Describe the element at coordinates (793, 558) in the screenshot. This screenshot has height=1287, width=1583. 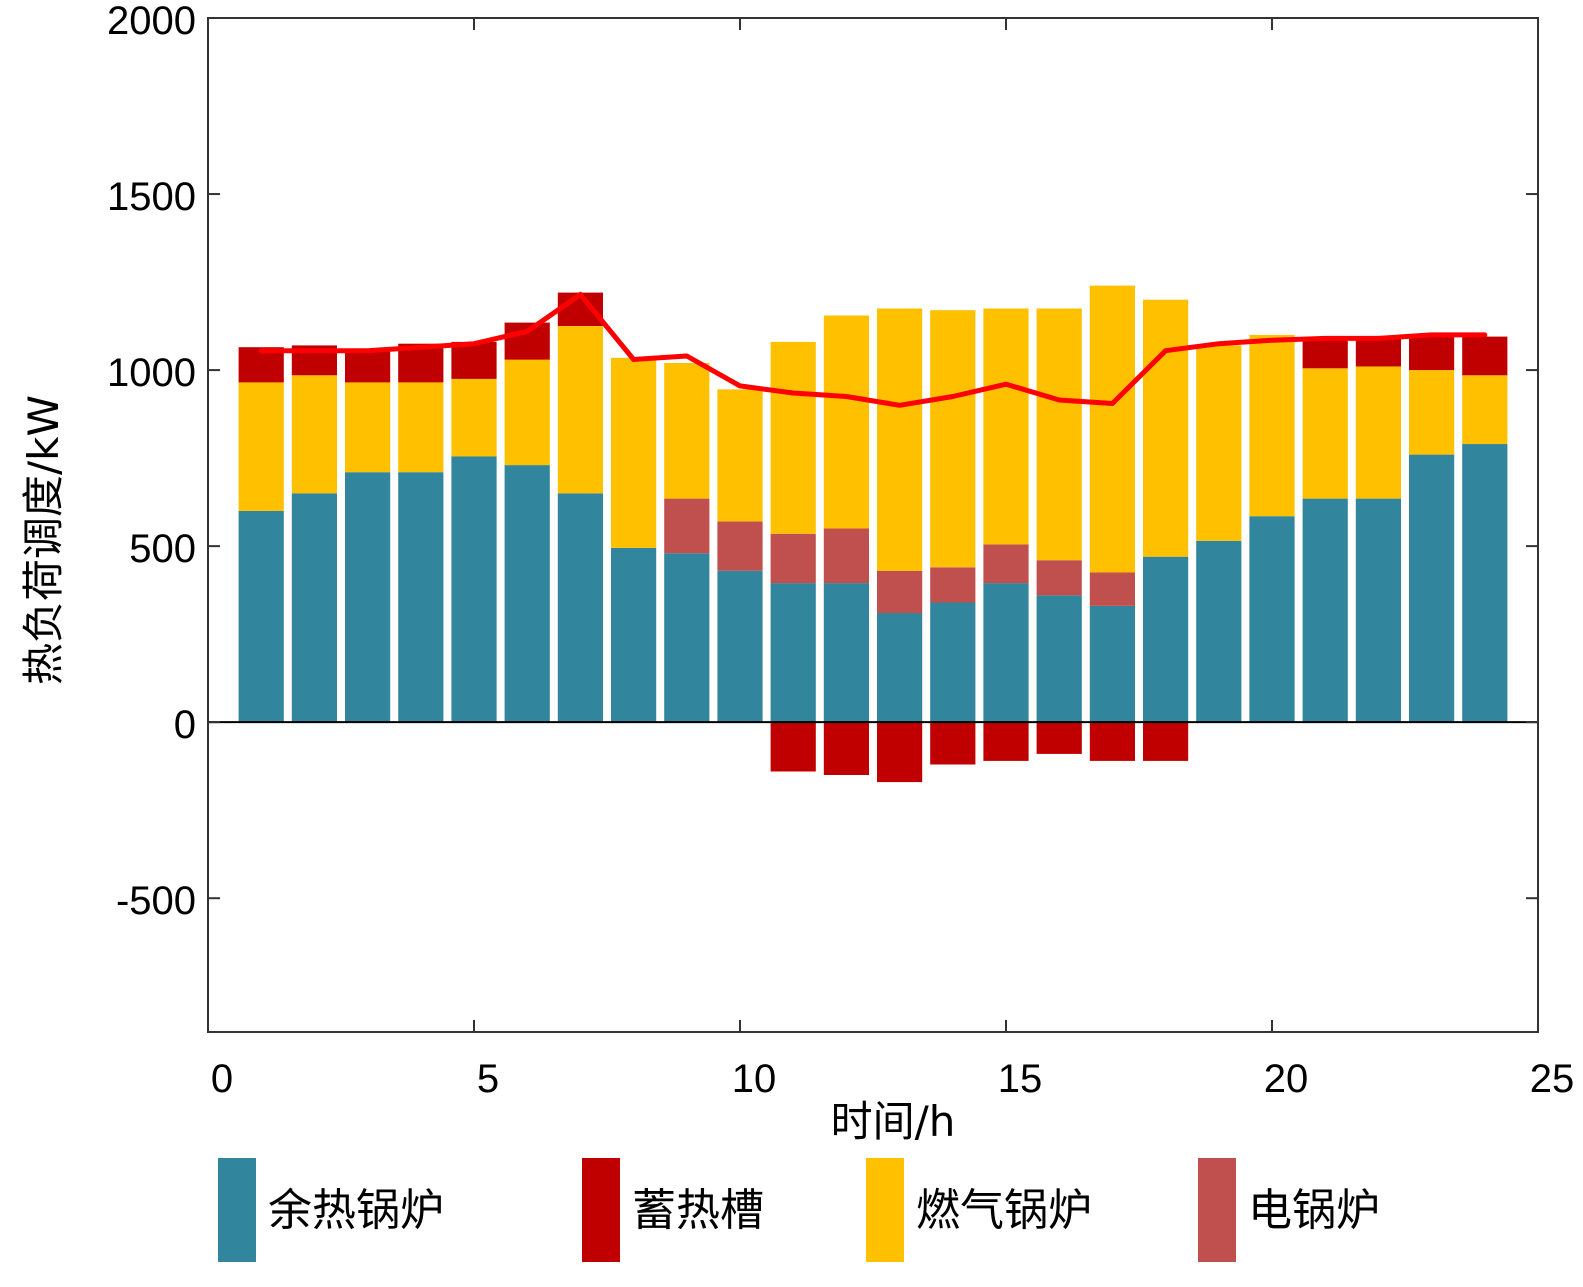
I see `bar-segment-s1-h11` at that location.